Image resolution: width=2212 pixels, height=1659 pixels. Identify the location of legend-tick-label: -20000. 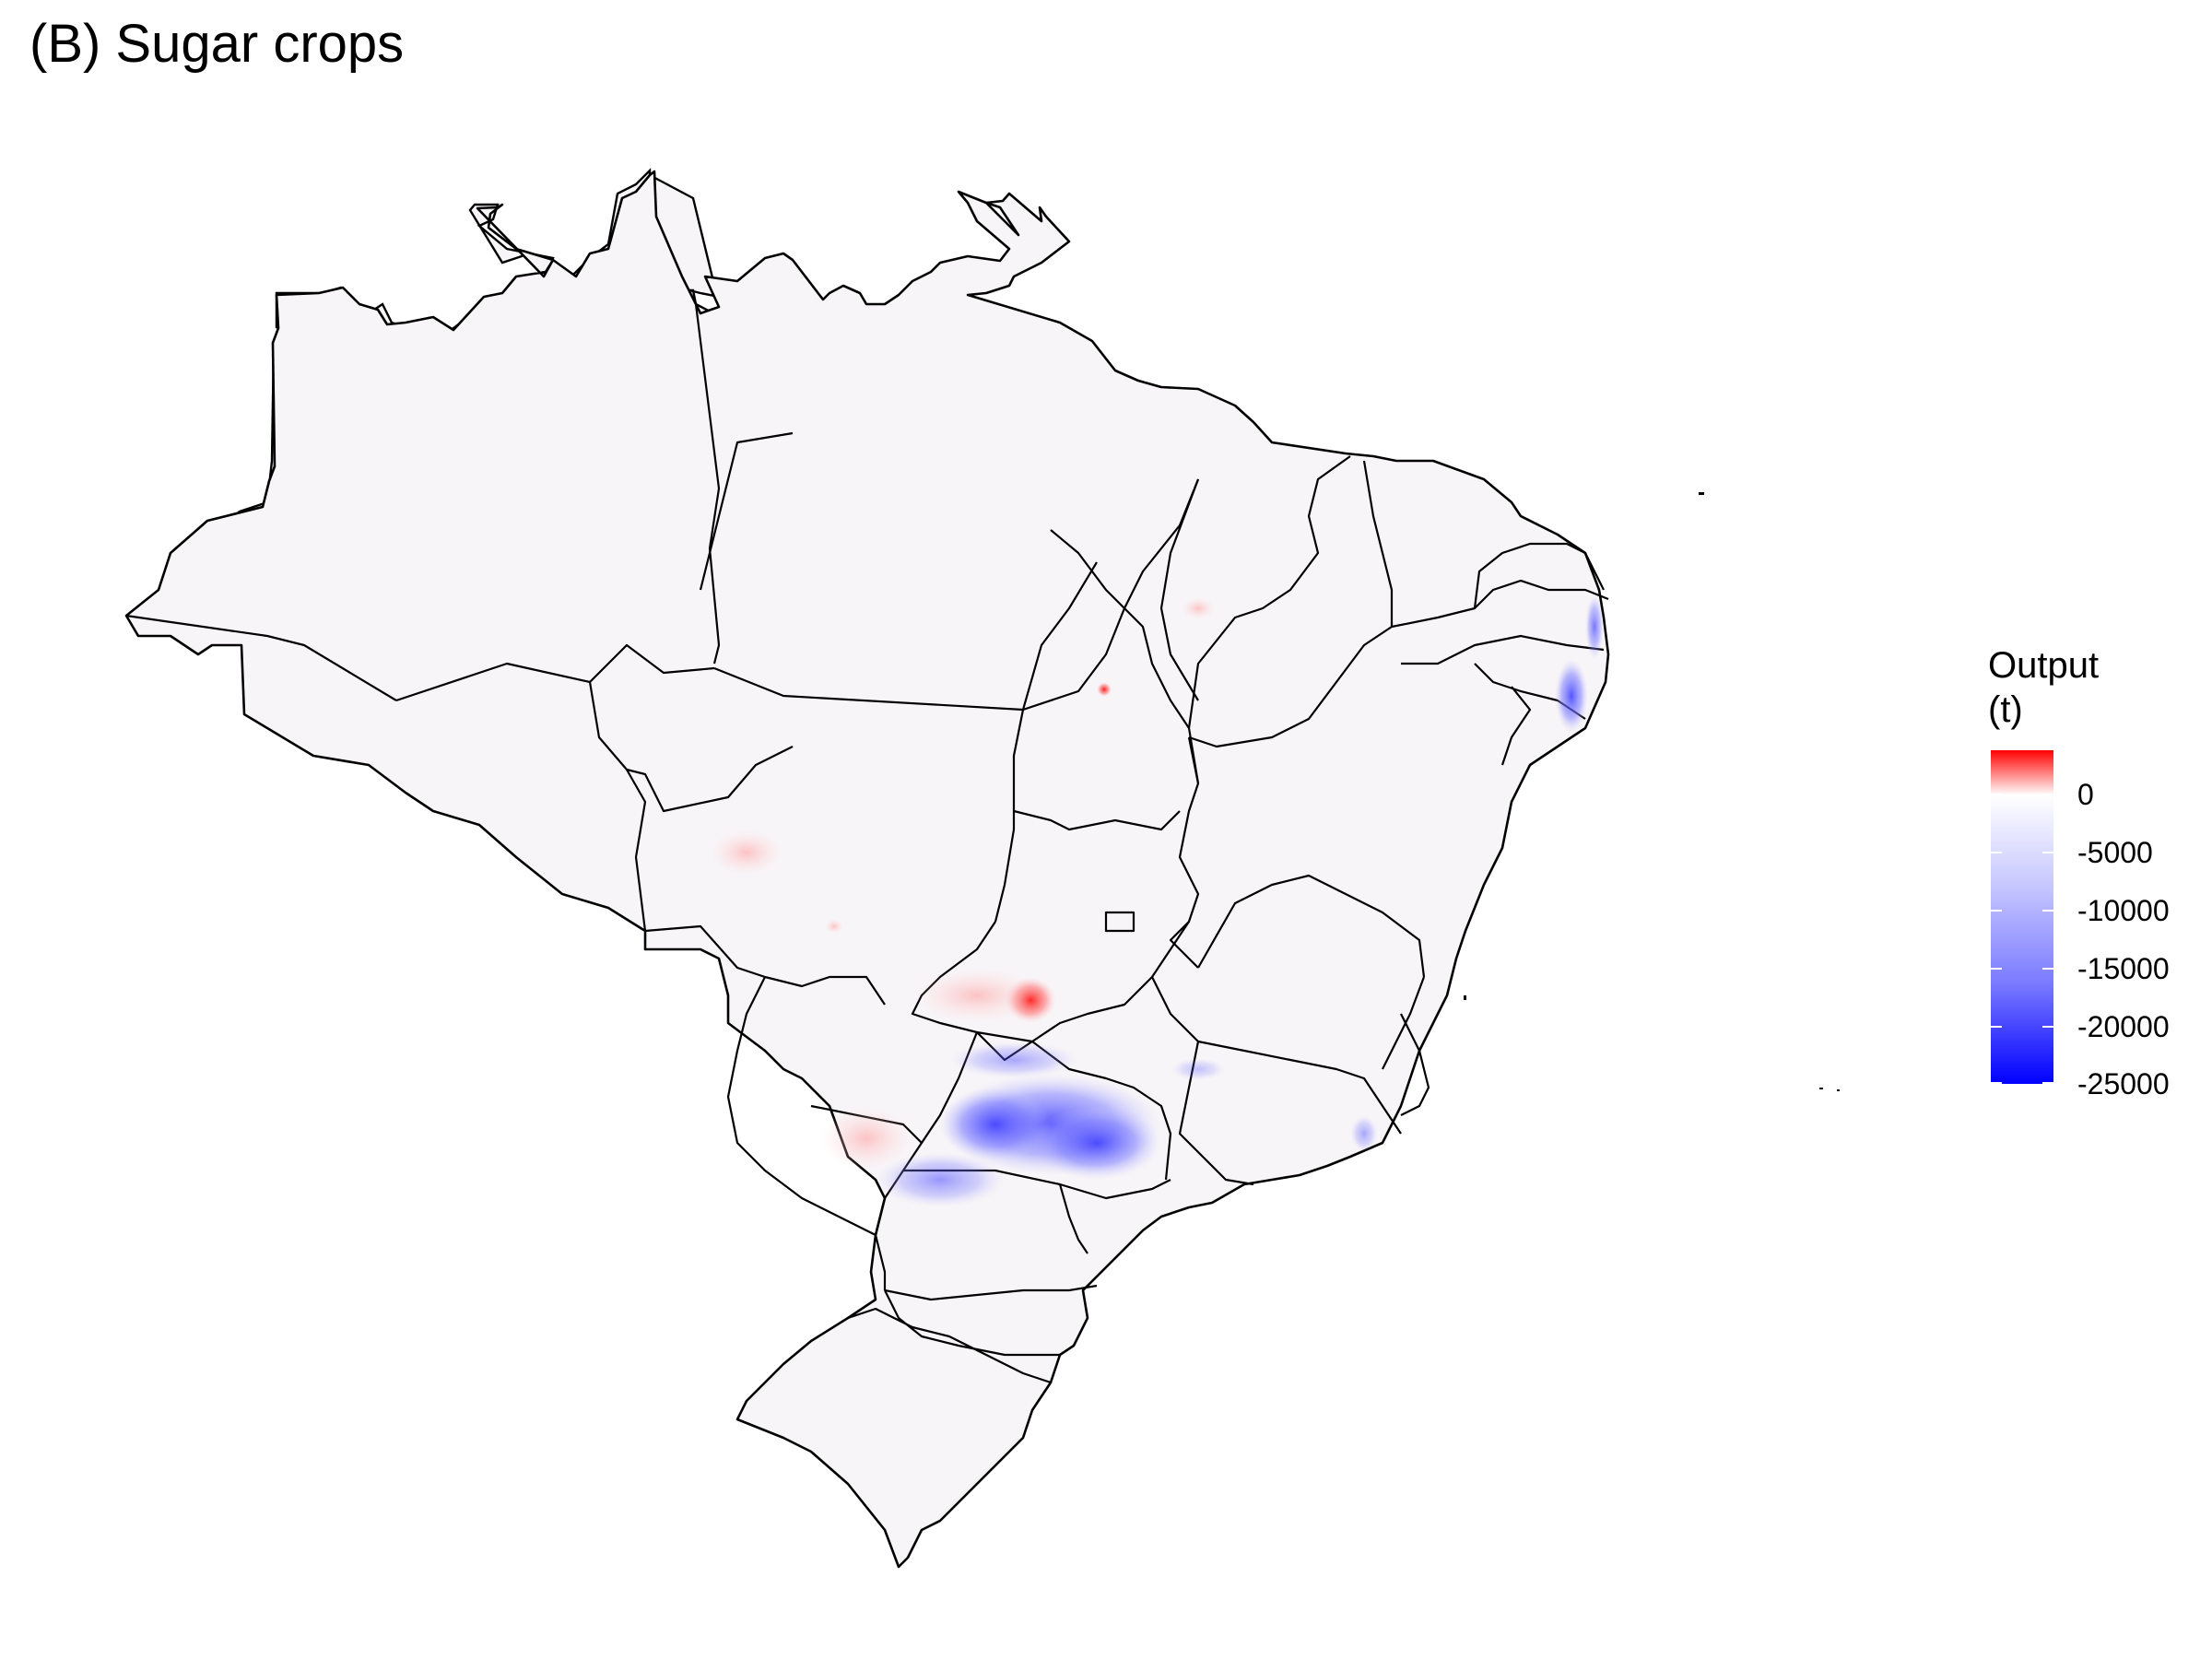
(2123, 1026).